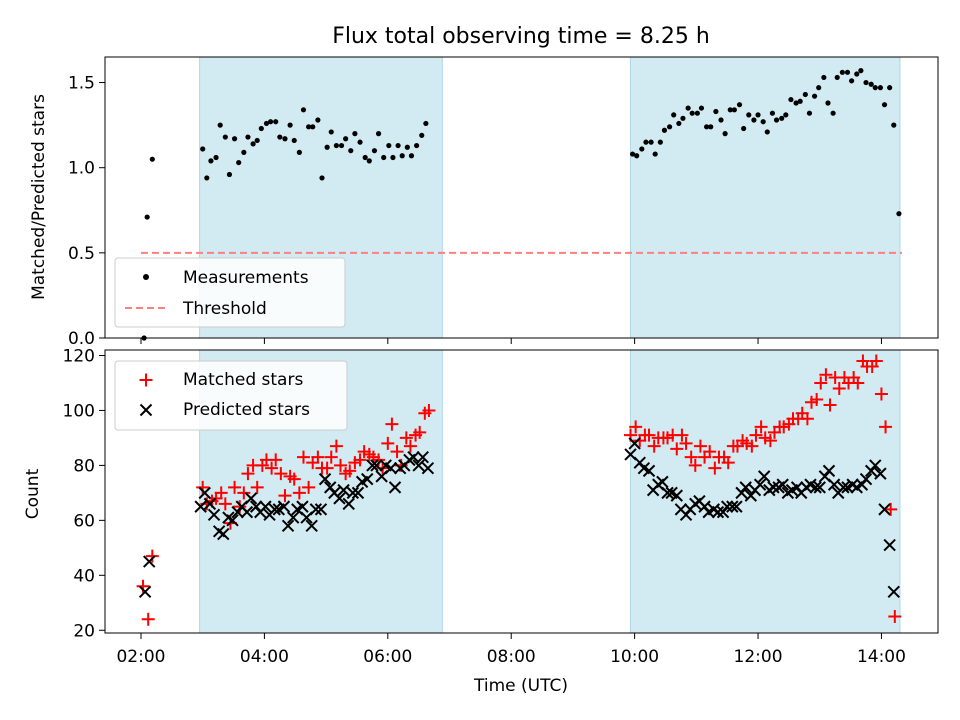 Image resolution: width=960 pixels, height=720 pixels. What do you see at coordinates (84, 631) in the screenshot?
I see `y-tick-label: 20` at bounding box center [84, 631].